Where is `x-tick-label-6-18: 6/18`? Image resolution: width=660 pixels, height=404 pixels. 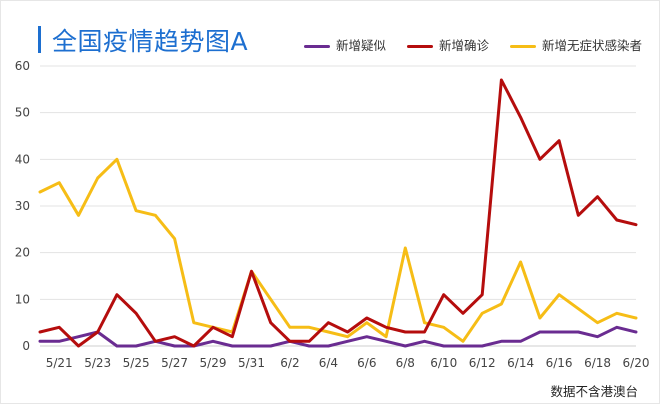 x-tick-label-6-18: 6/18 is located at coordinates (597, 363).